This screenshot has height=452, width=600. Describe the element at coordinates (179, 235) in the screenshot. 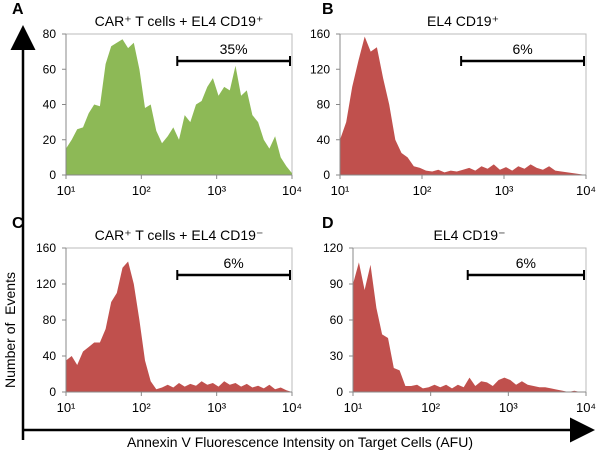

I see `panel-title: CAR⁺ T cells + EL4 CD19⁻` at that location.